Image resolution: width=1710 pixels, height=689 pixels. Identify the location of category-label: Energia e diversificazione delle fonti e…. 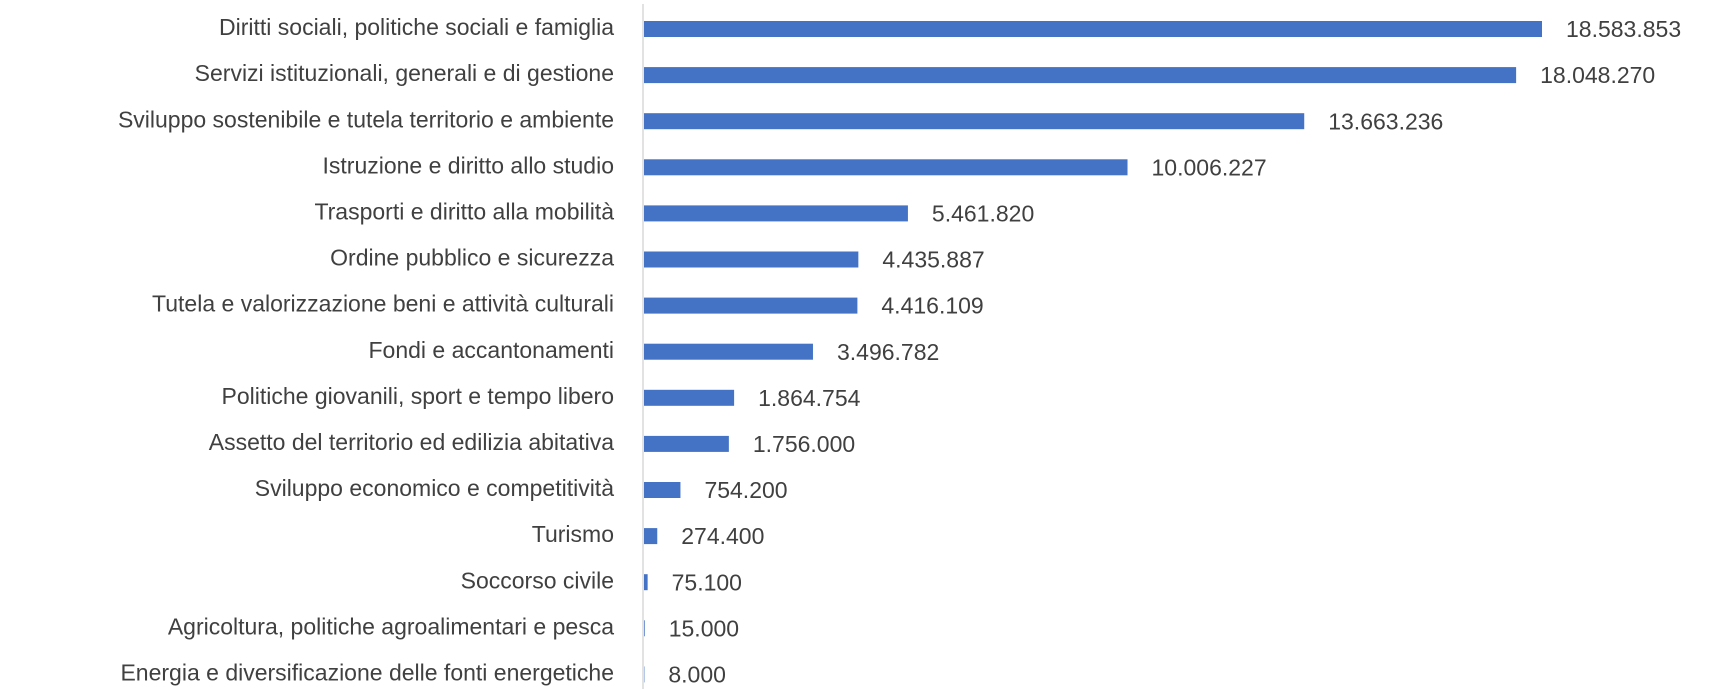
(367, 672).